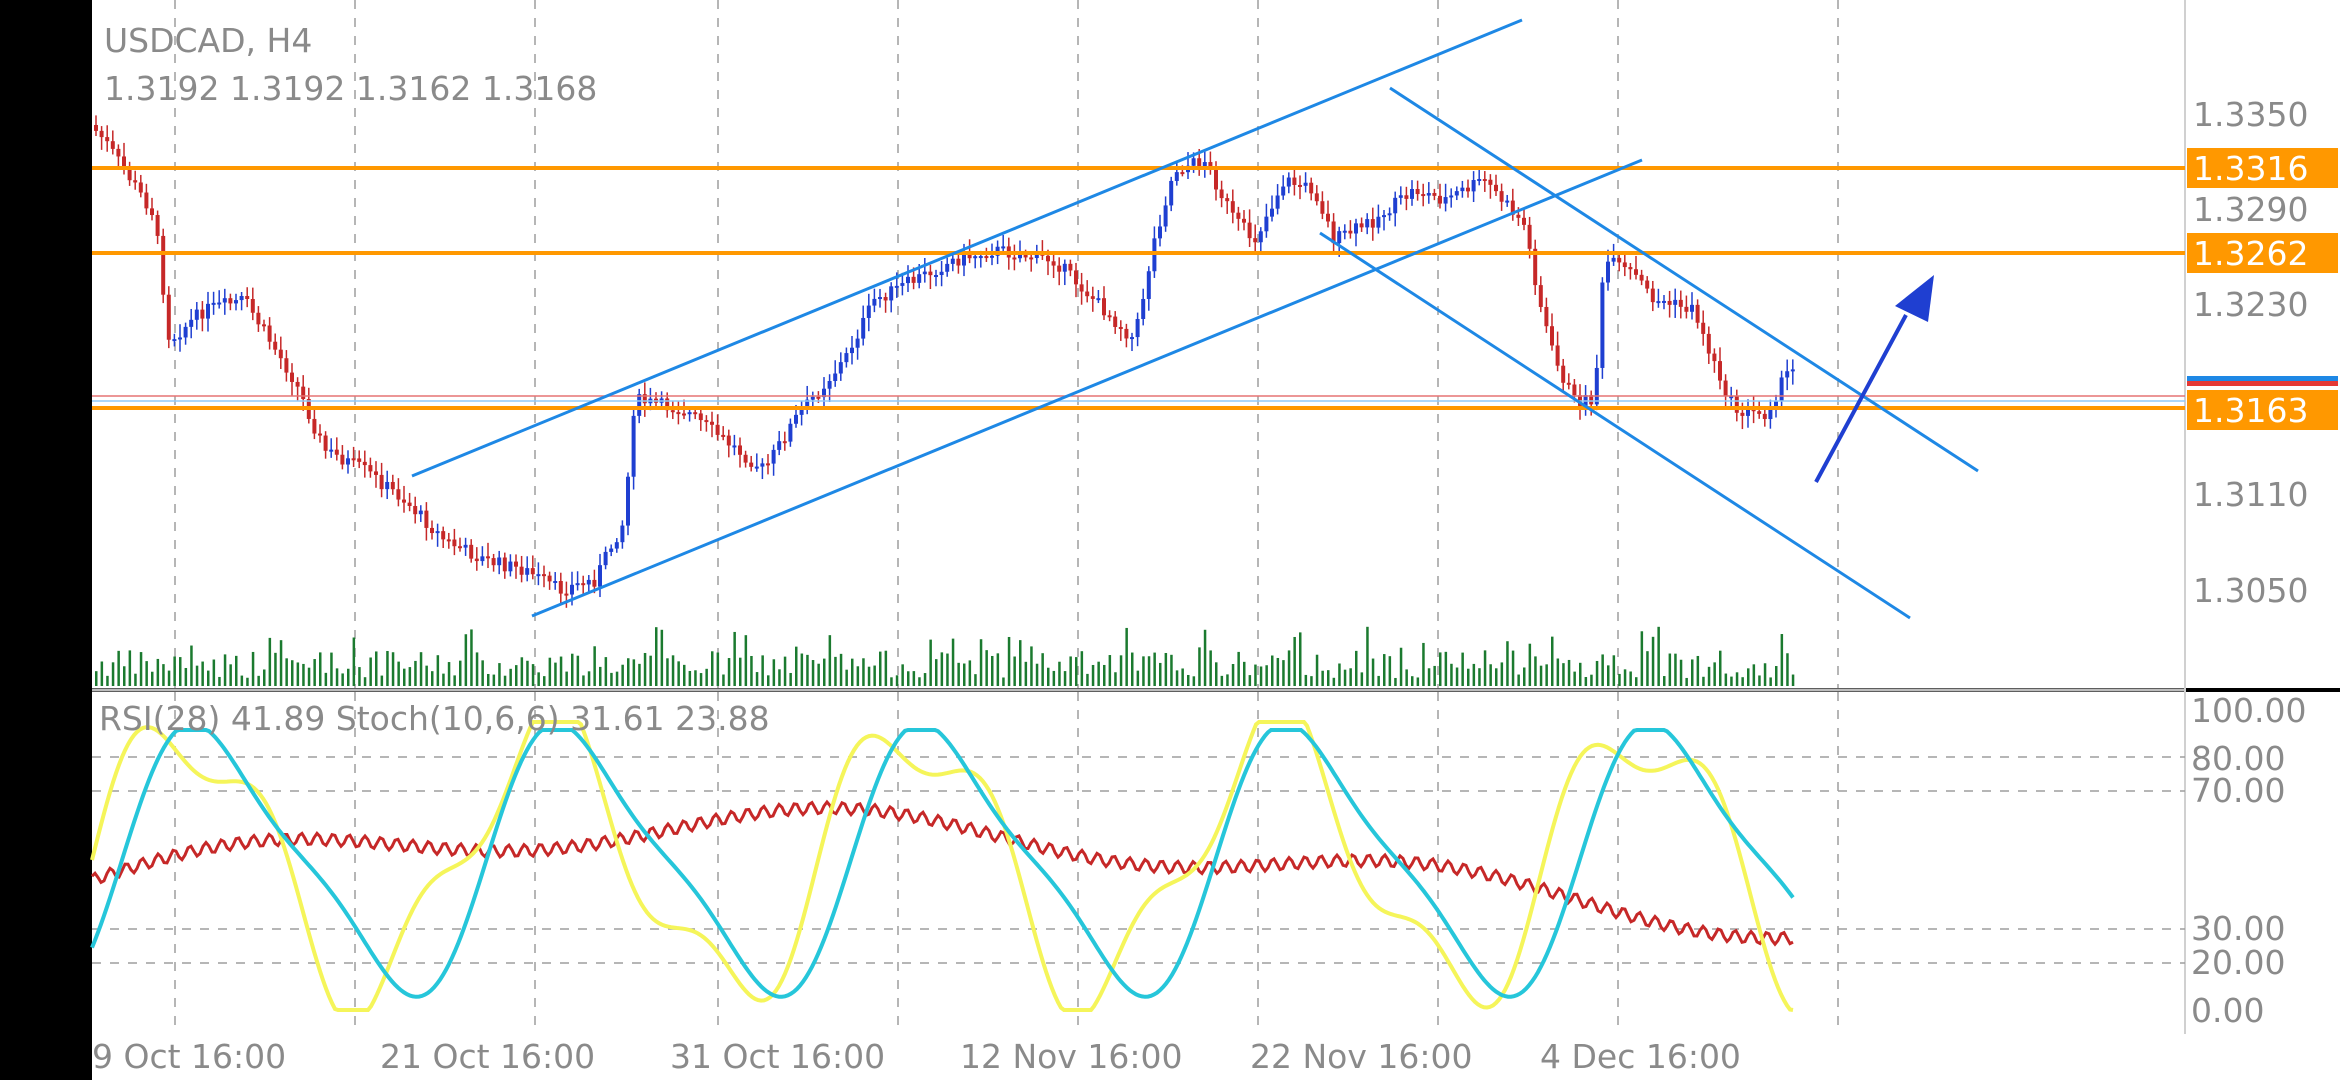 The image size is (2340, 1080). I want to click on price-tick-label: 1.3110, so click(2250, 494).